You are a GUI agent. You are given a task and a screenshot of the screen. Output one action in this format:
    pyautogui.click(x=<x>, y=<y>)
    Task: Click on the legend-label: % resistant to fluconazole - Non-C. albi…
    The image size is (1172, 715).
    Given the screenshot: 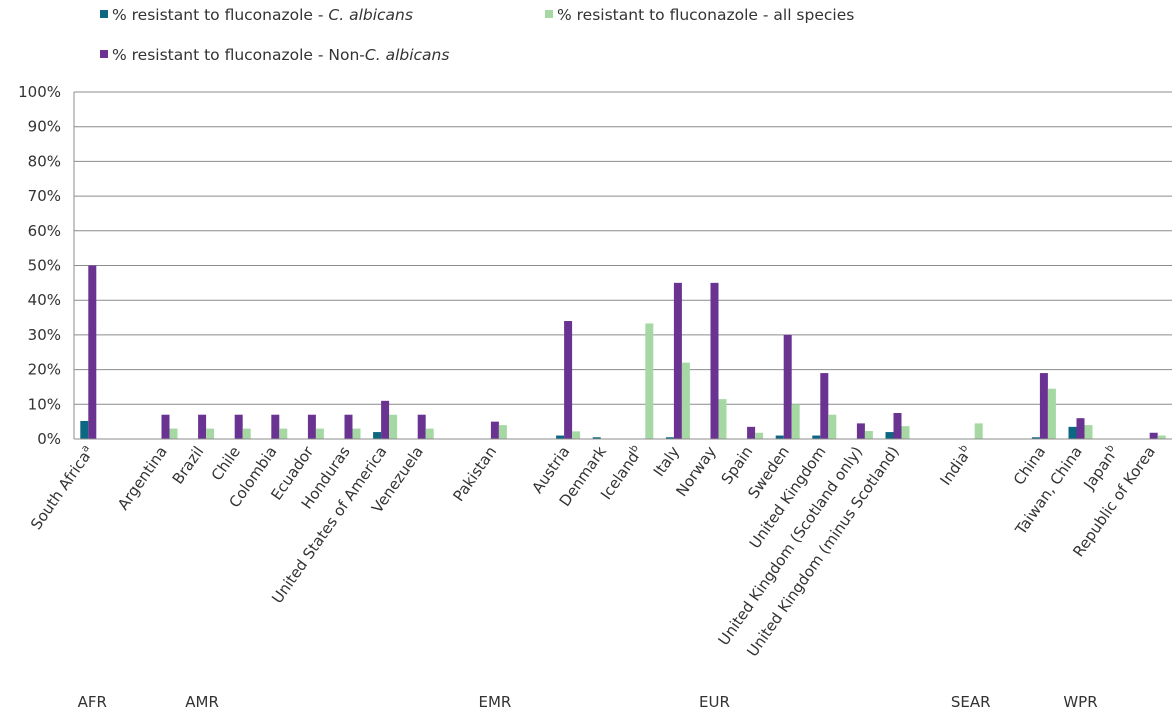 What is the action you would take?
    pyautogui.click(x=280, y=55)
    